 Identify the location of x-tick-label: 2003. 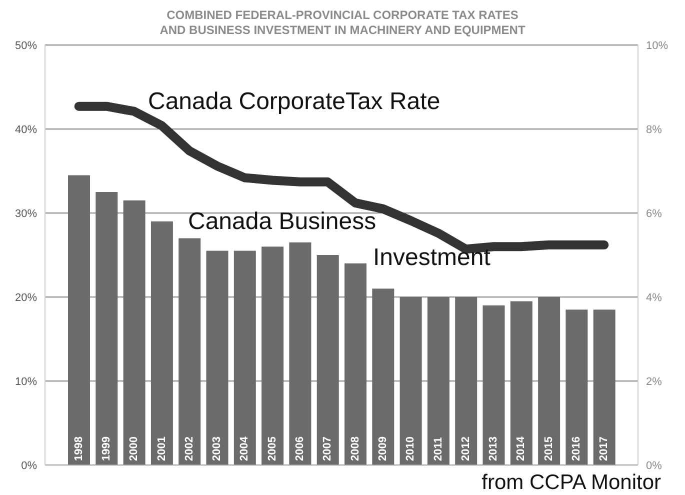
(217, 448).